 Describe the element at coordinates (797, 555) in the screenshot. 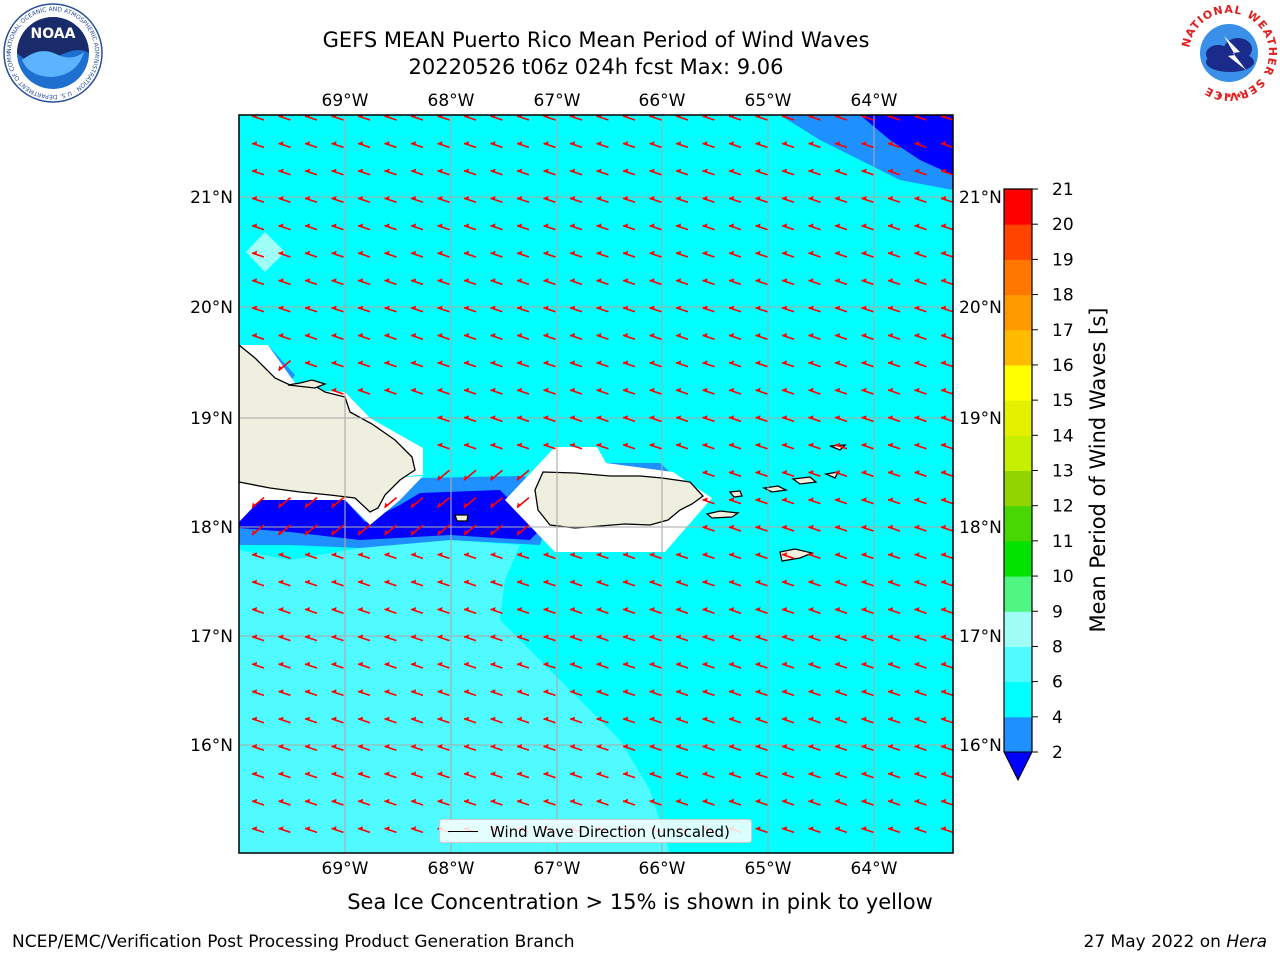

I see `land-st-croix` at that location.